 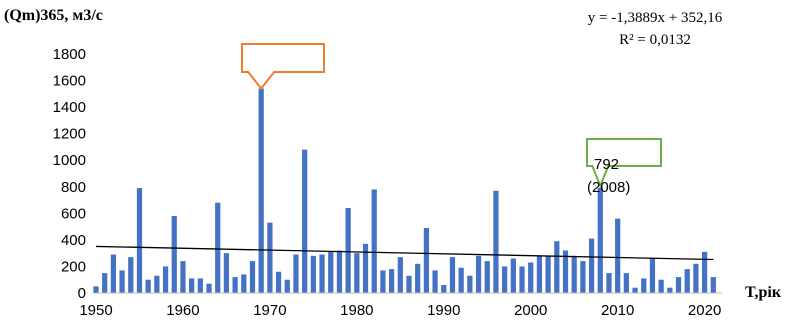 I want to click on y-tick-label: 0, so click(x=82, y=293).